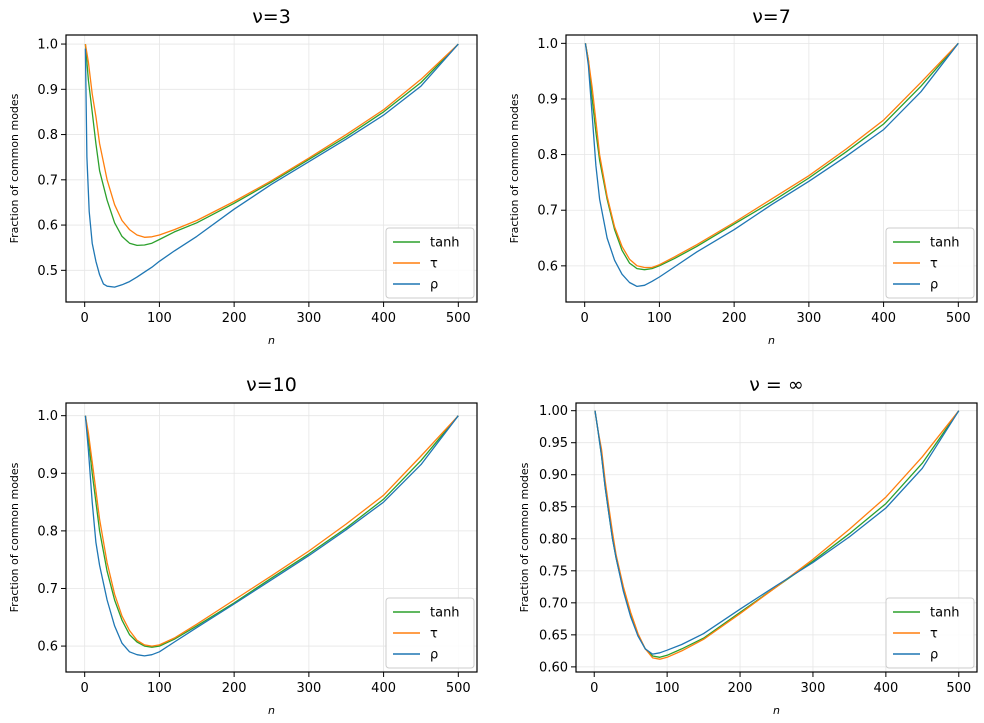 This screenshot has height=723, width=984. What do you see at coordinates (553, 411) in the screenshot?
I see `y-tick-label: 1.00` at bounding box center [553, 411].